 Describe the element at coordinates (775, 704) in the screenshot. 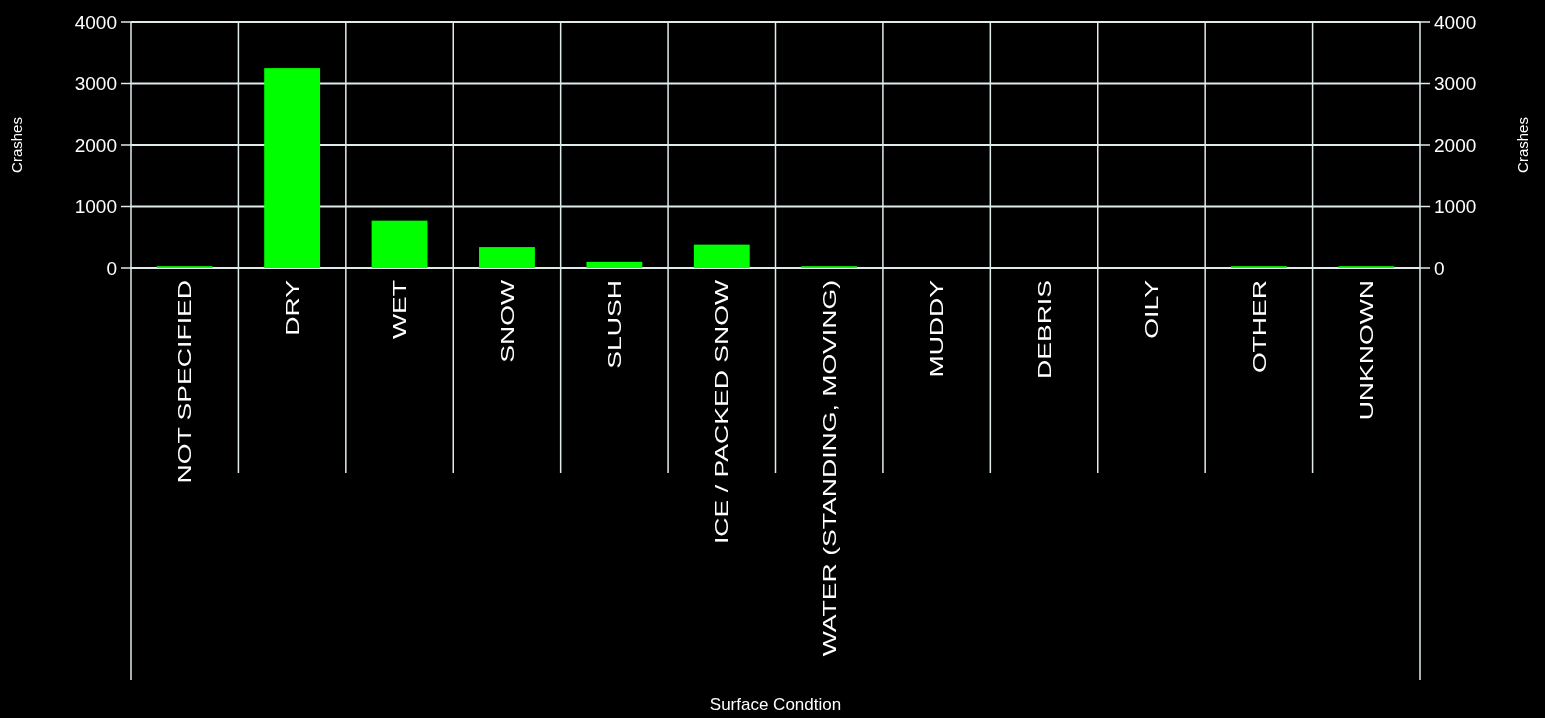

I see `x-axis-title: Surface Condtion` at that location.